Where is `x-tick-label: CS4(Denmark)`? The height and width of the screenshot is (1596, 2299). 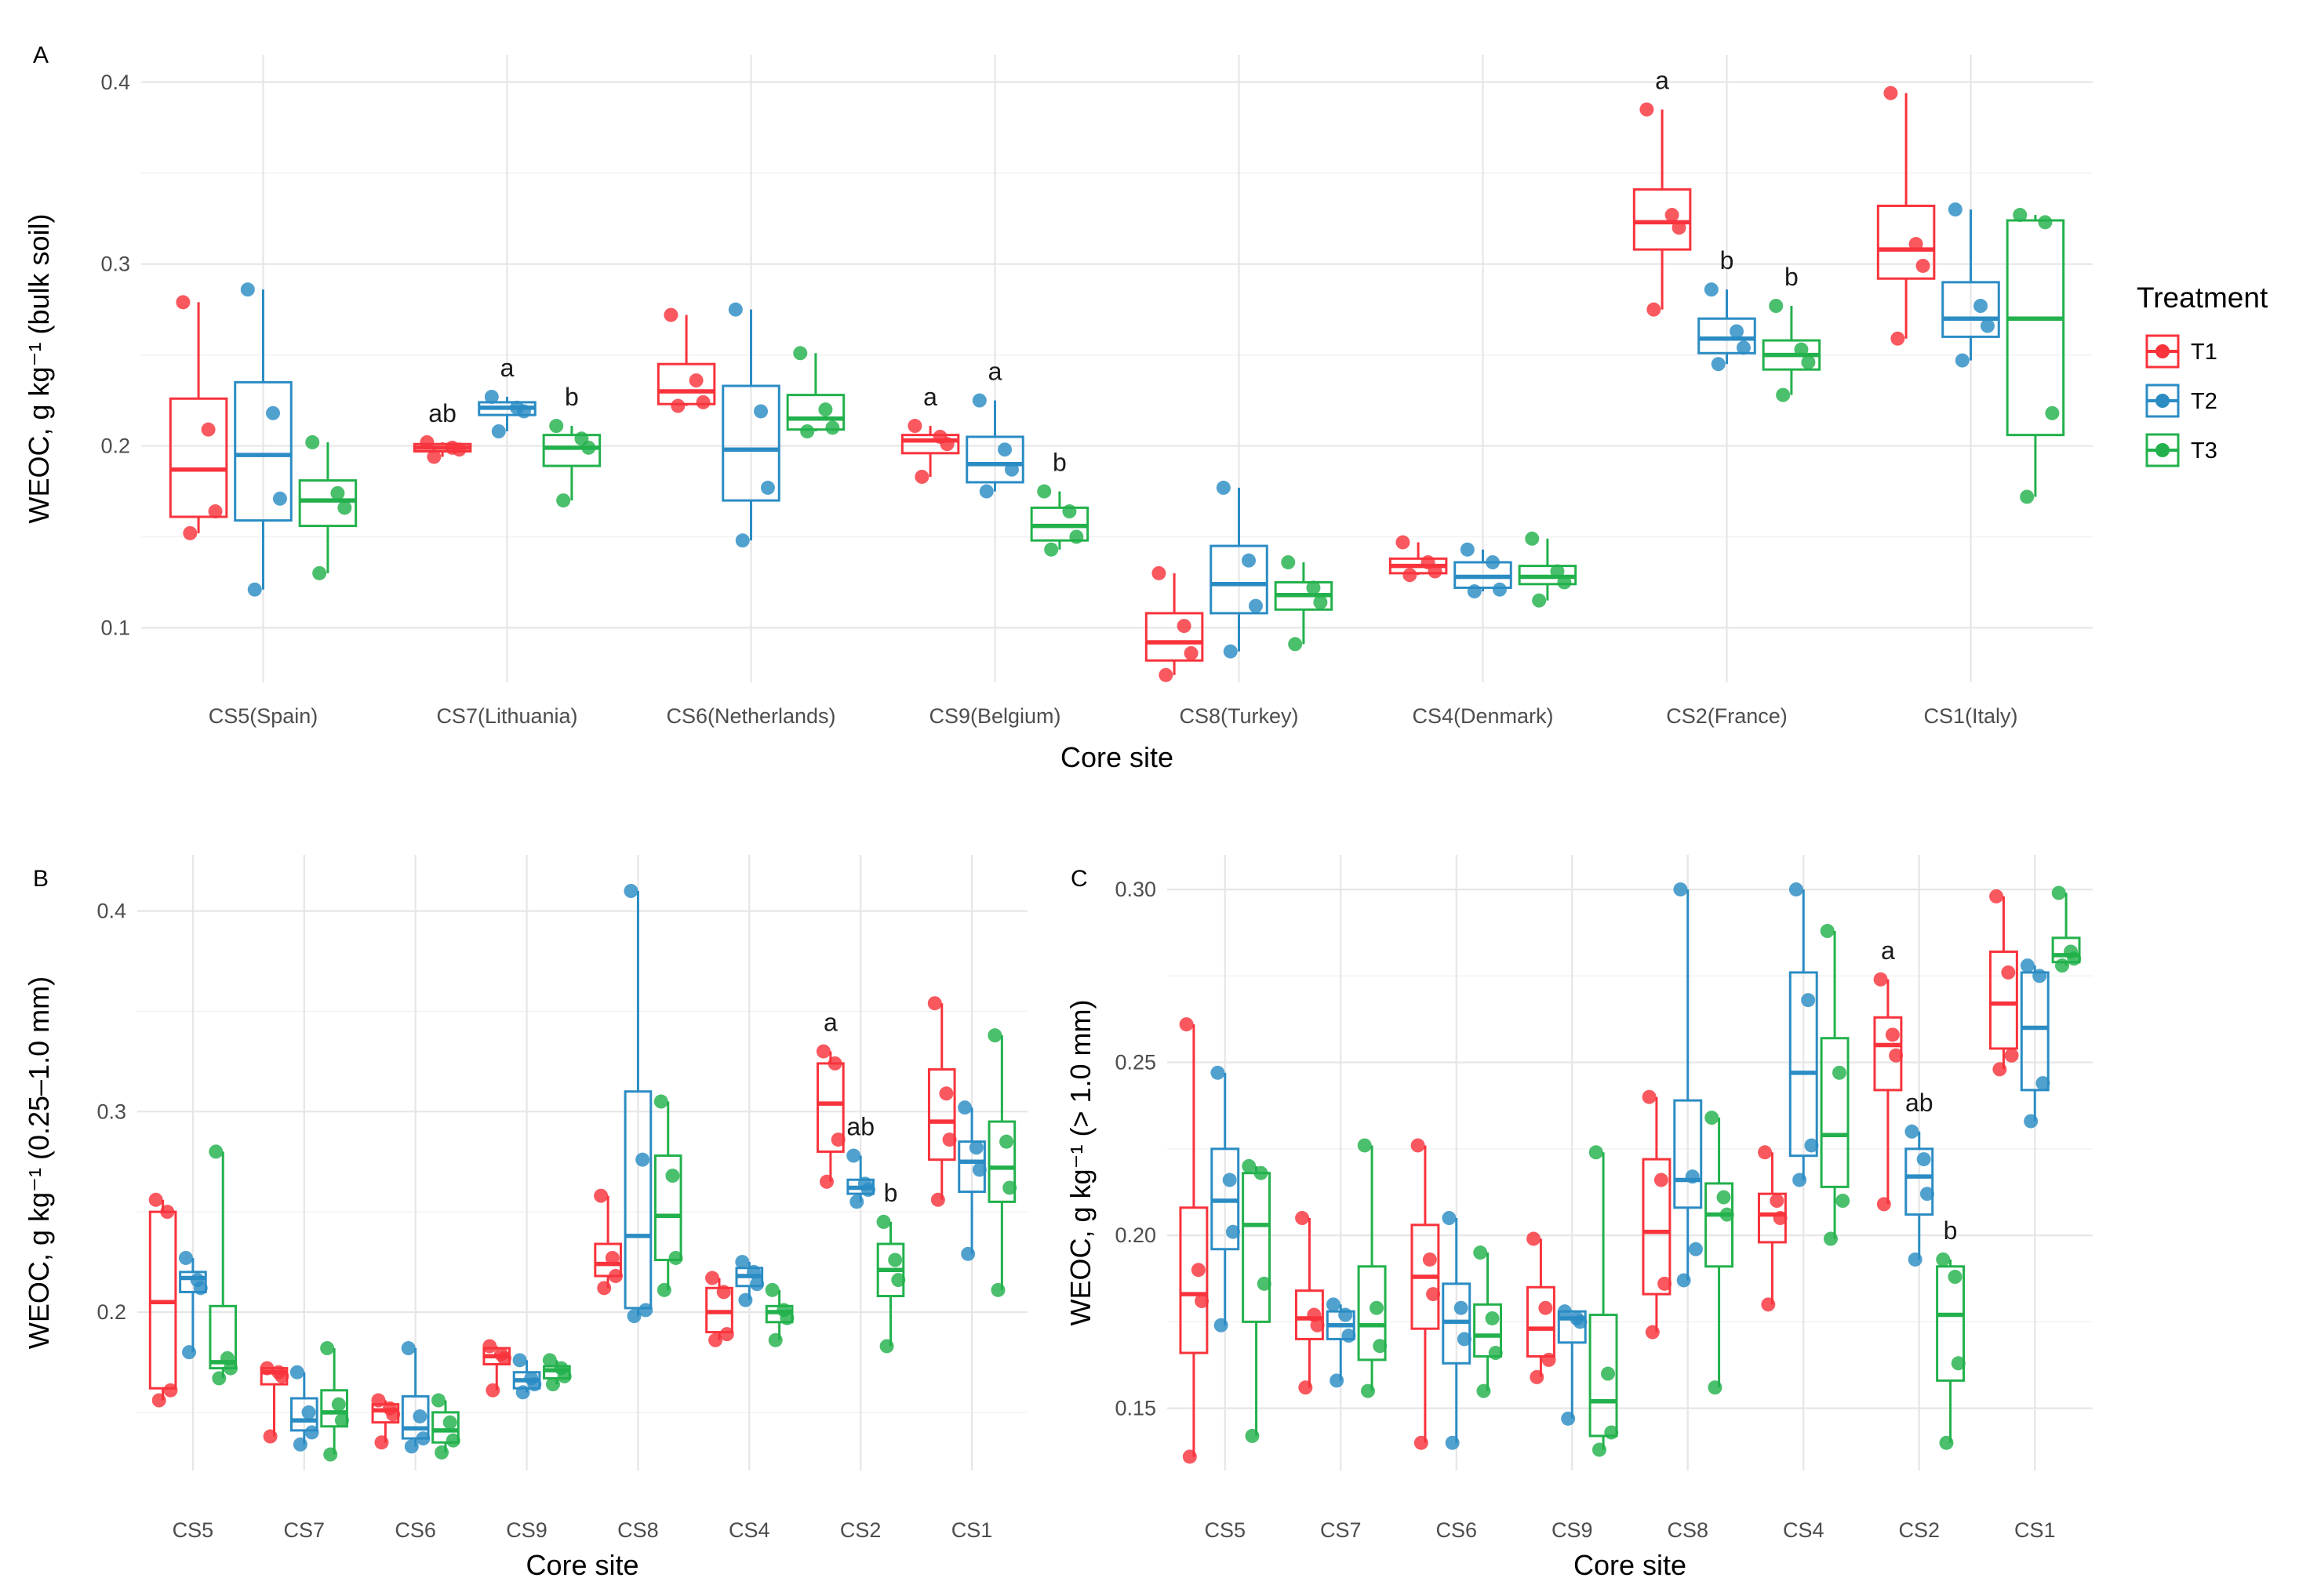 x-tick-label: CS4(Denmark) is located at coordinates (1482, 716).